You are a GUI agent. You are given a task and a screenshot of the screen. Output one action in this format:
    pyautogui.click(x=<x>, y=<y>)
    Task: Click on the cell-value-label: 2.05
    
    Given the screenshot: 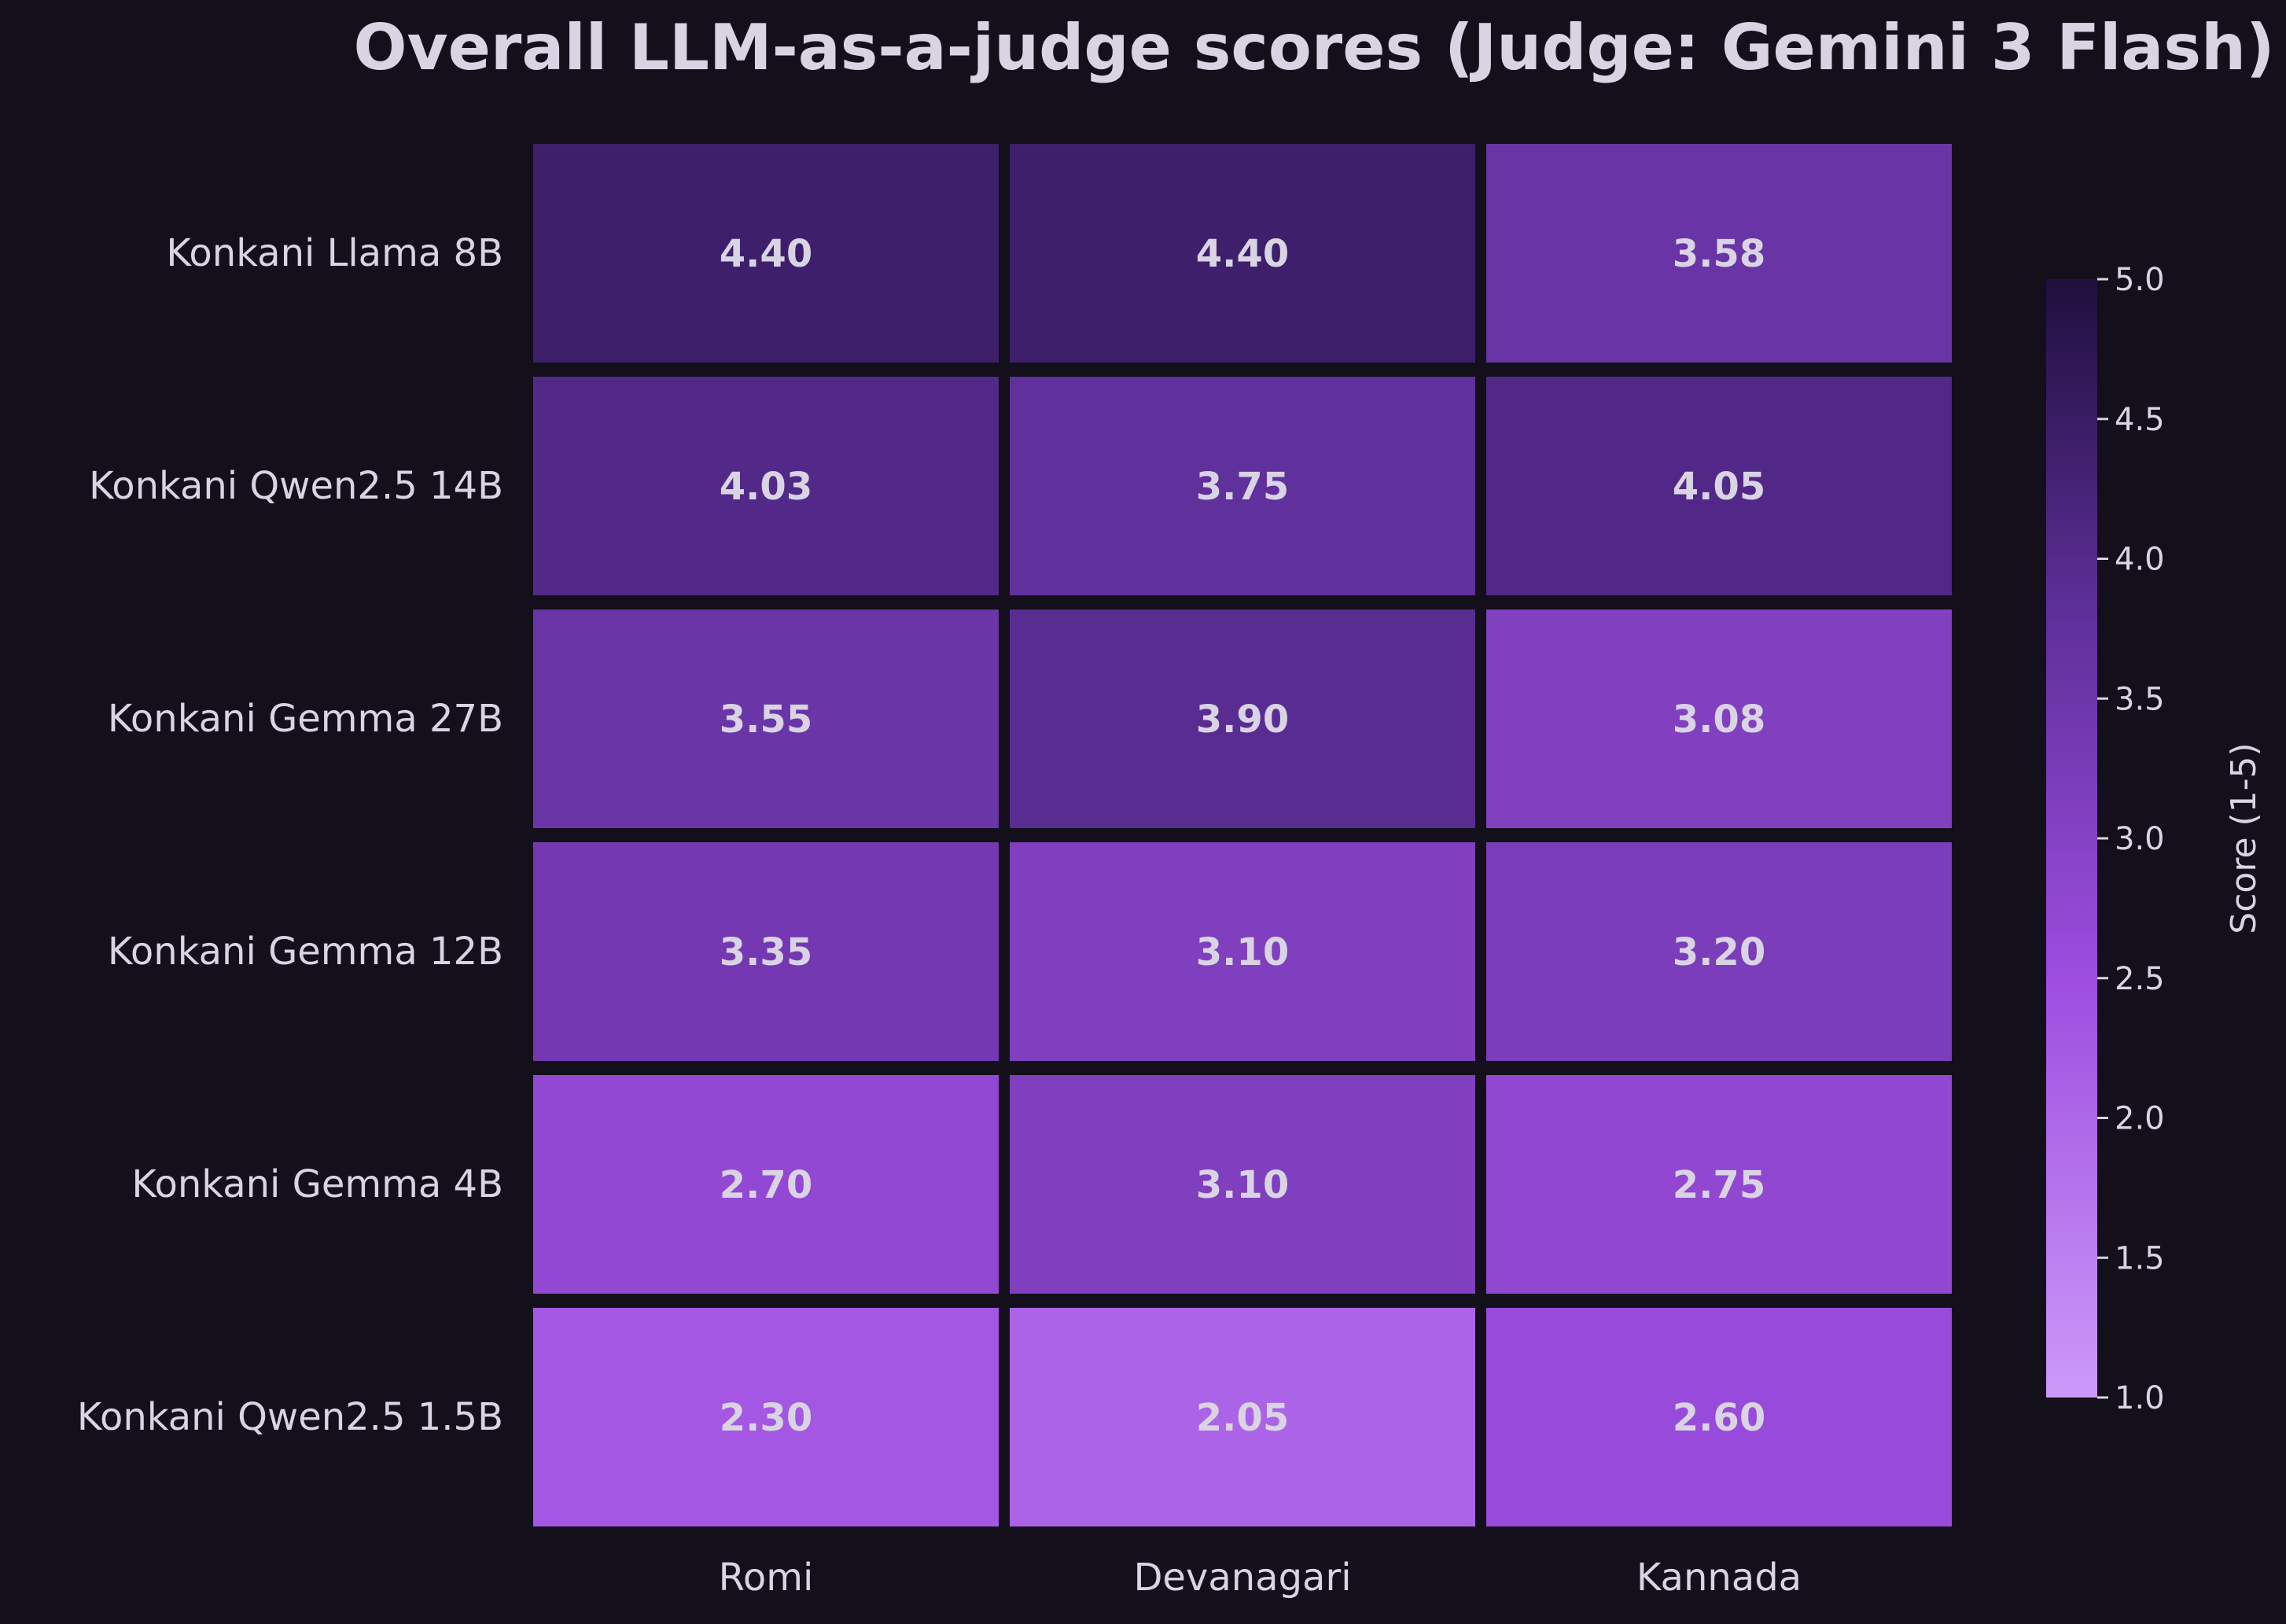 What is the action you would take?
    pyautogui.click(x=1242, y=1418)
    